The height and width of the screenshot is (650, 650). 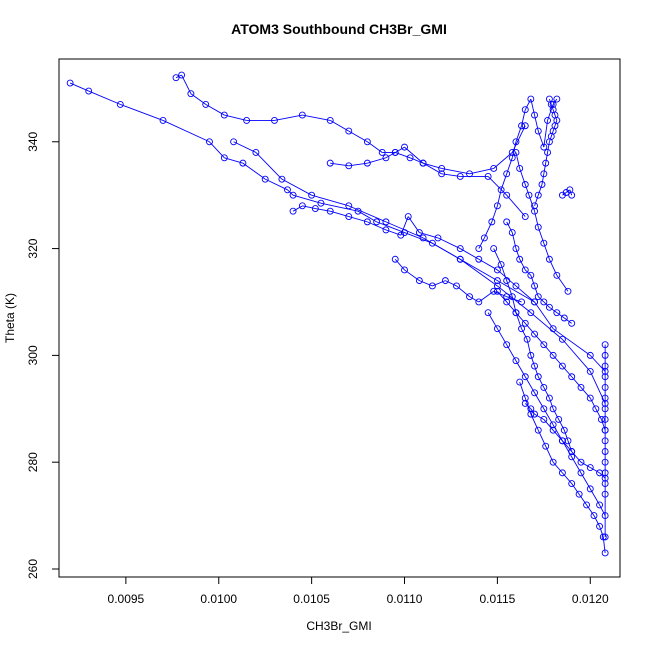 What do you see at coordinates (311, 599) in the screenshot?
I see `x-tick-label: 0.0105` at bounding box center [311, 599].